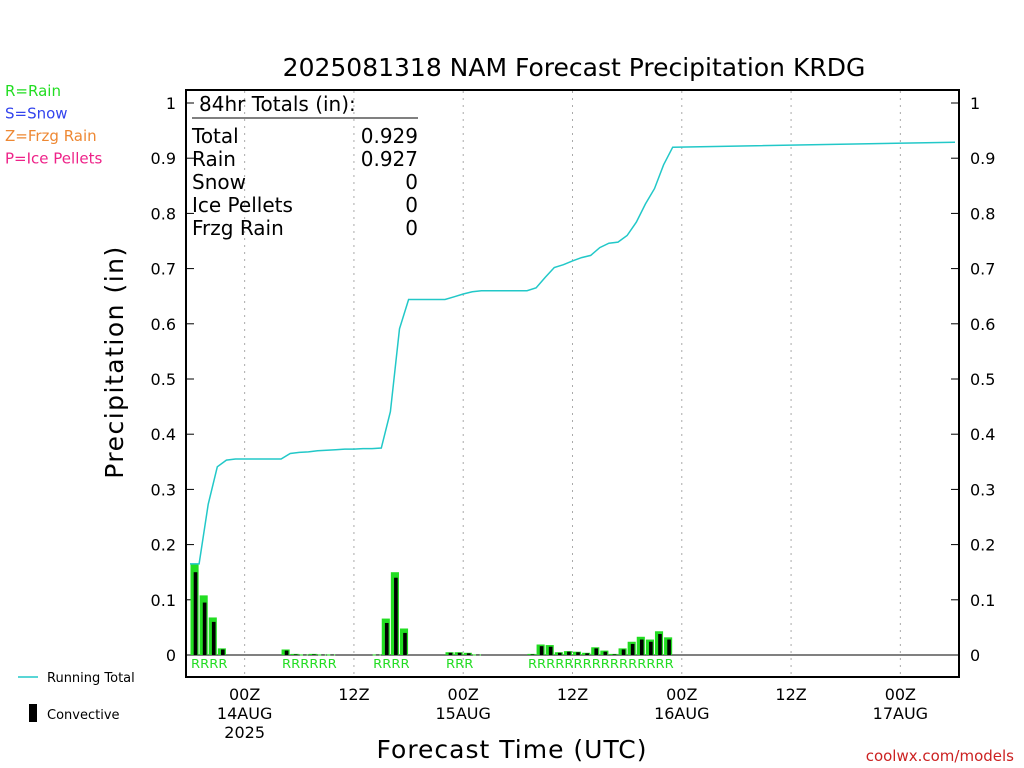 The width and height of the screenshot is (1024, 768). I want to click on x-tick-label: 17AUG, so click(900, 713).